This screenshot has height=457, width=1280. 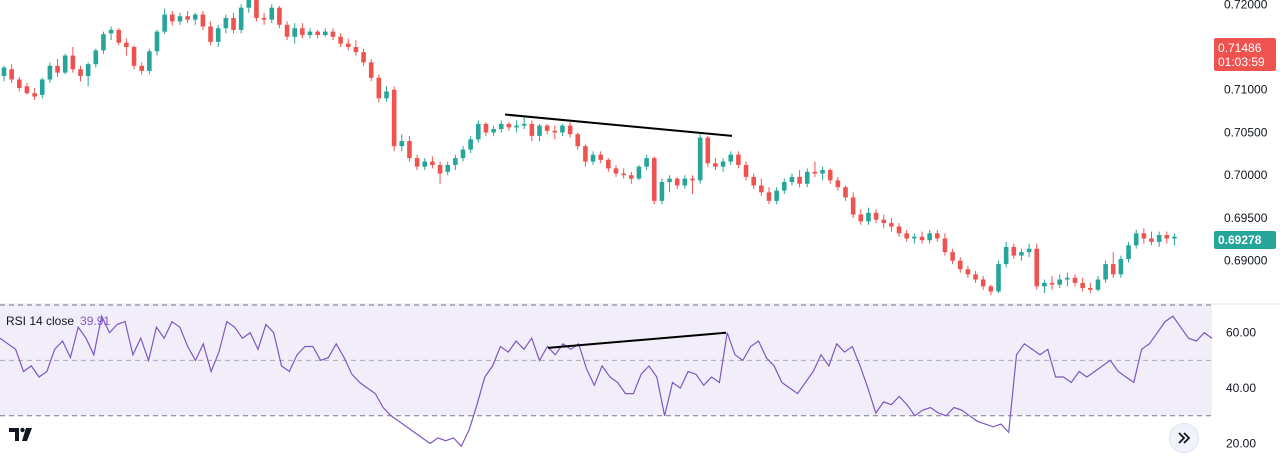 I want to click on scroll-to-realtime-button, so click(x=1184, y=438).